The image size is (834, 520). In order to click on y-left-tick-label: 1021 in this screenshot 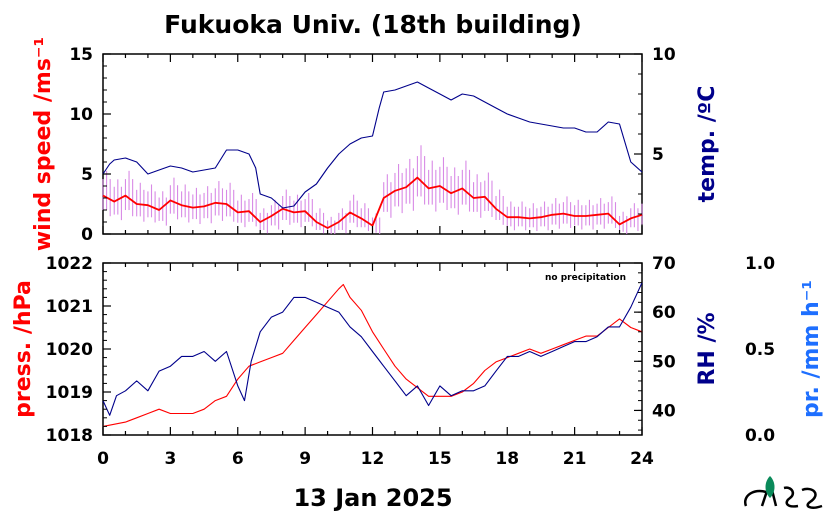, I will do `click(69, 307)`.